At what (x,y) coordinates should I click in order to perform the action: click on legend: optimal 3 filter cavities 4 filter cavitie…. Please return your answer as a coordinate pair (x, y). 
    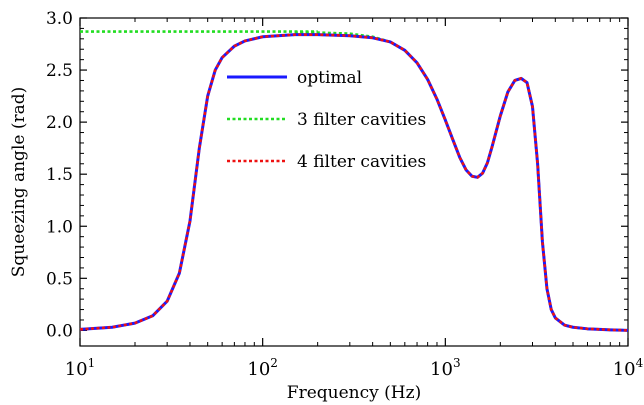
    Looking at the image, I should click on (326, 120).